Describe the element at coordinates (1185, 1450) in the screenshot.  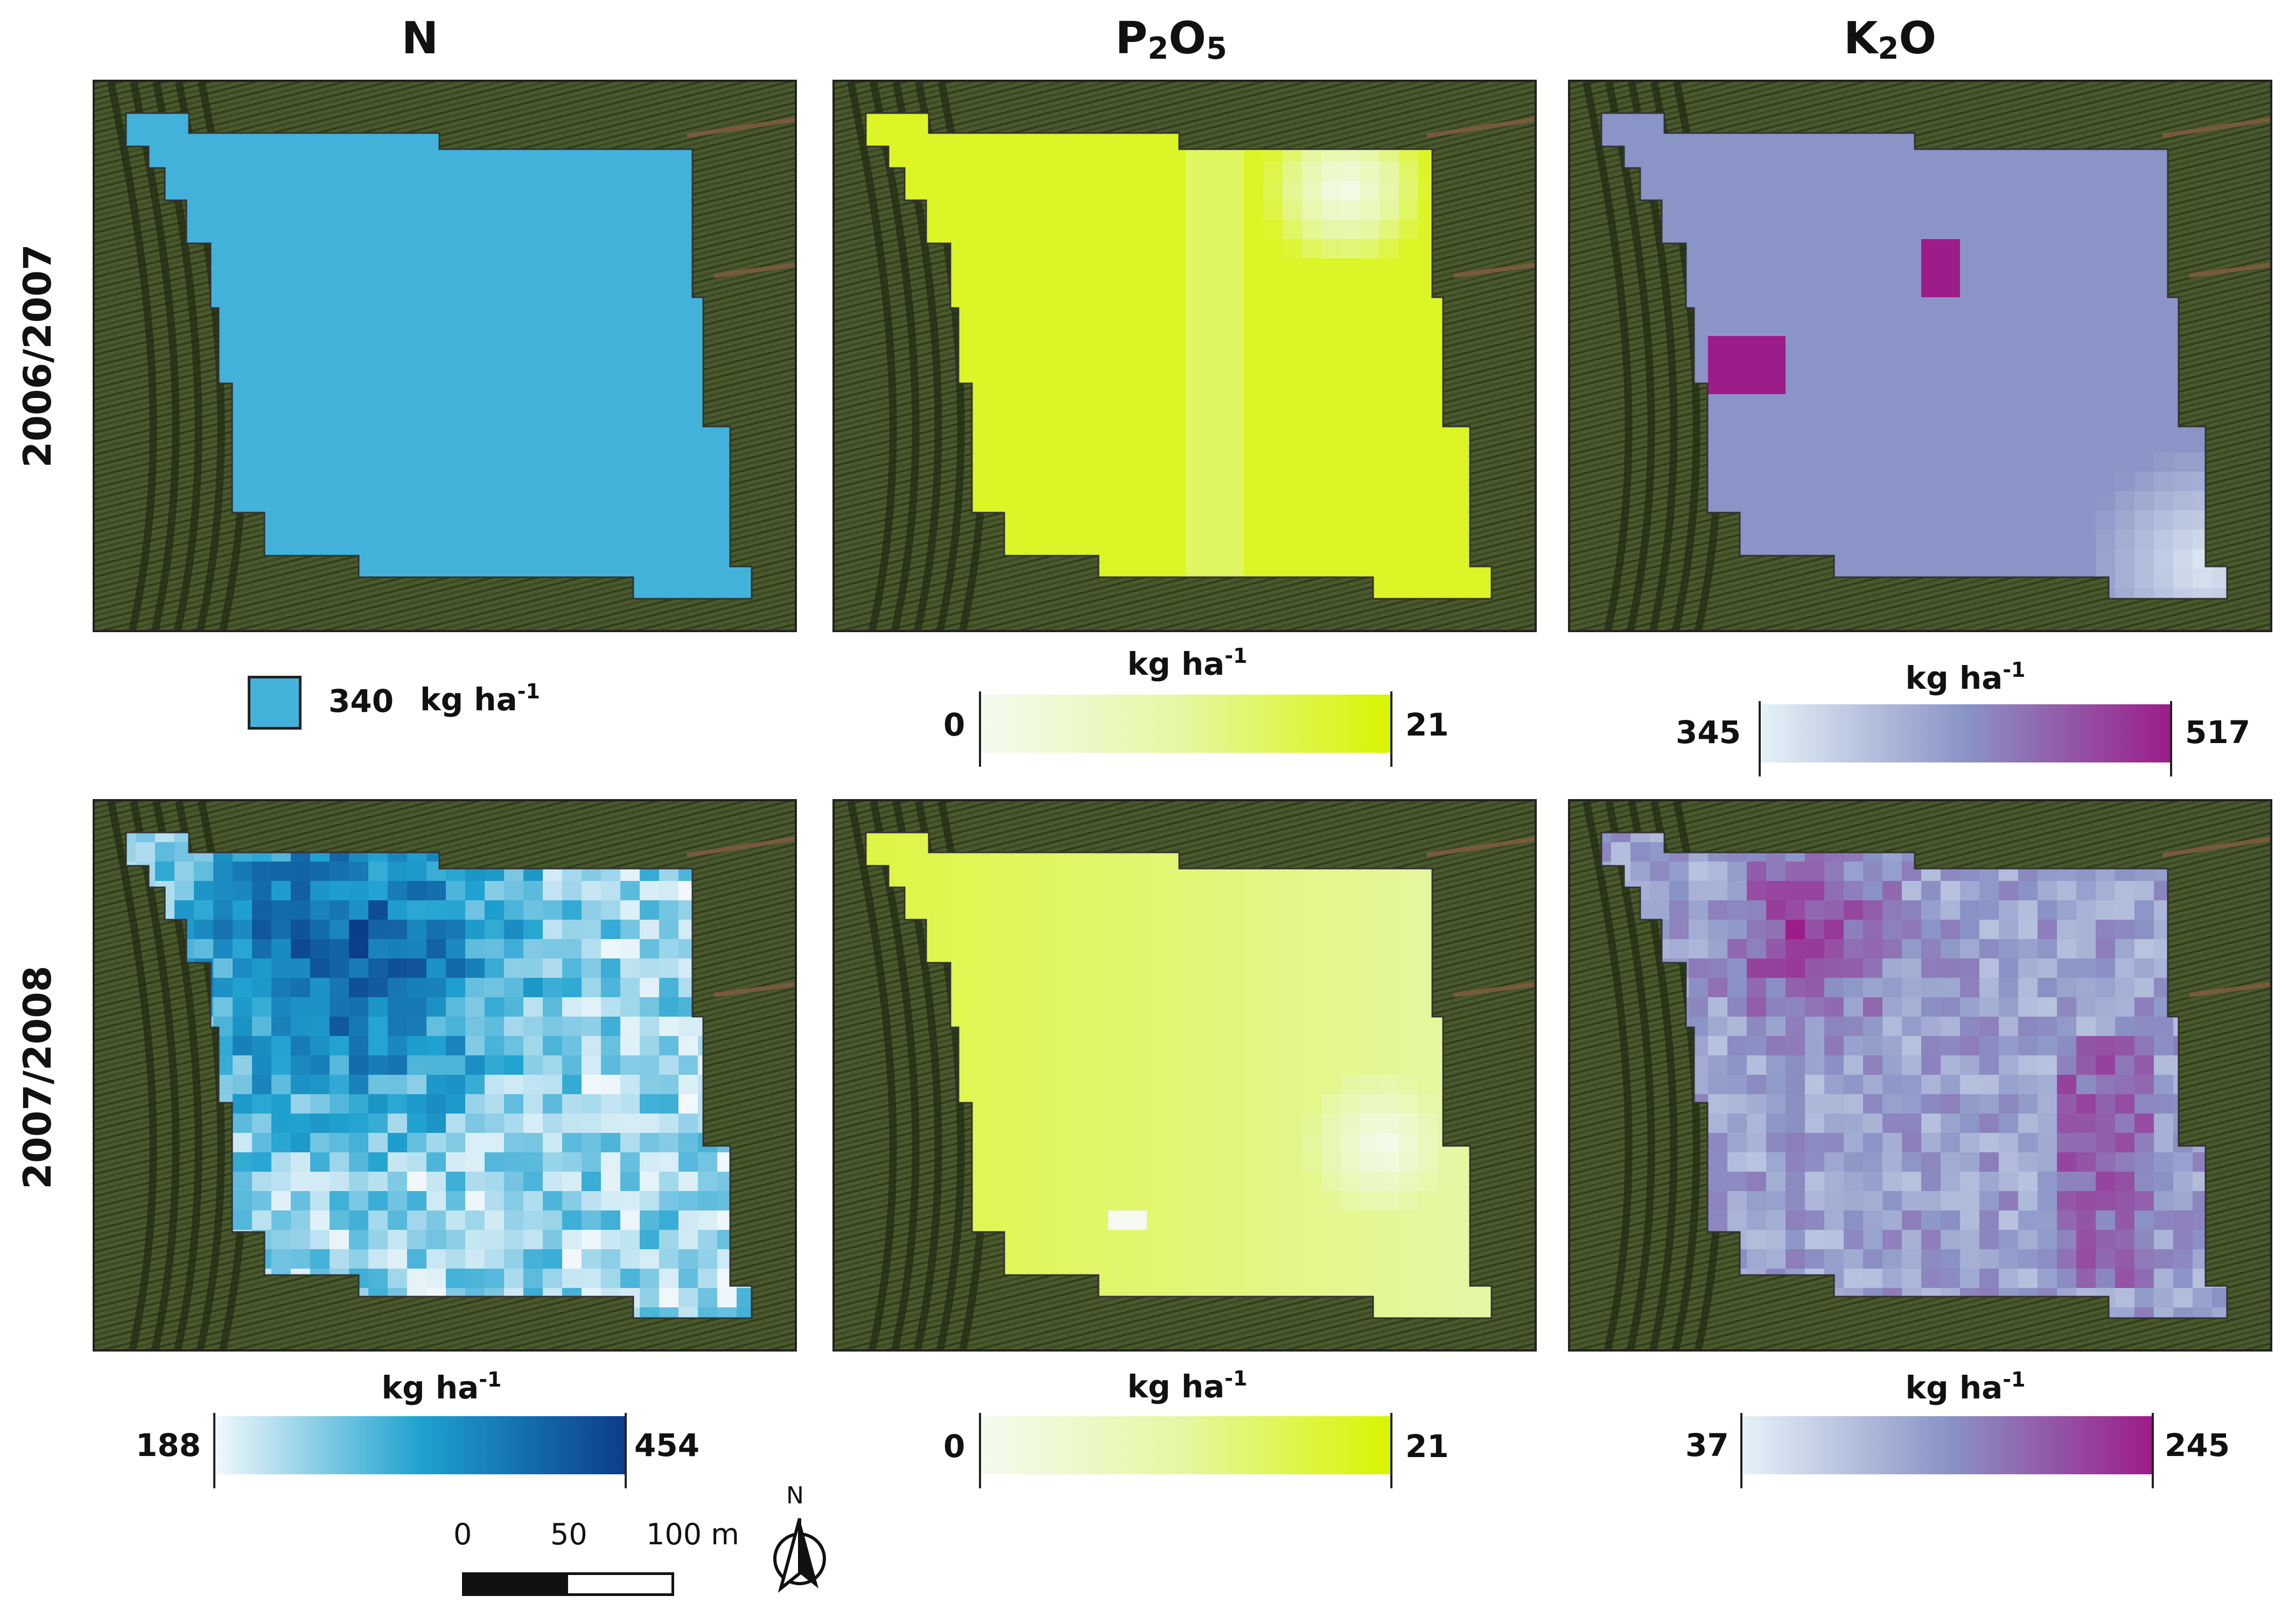
I see `legend-ramp-p2o5-2008` at that location.